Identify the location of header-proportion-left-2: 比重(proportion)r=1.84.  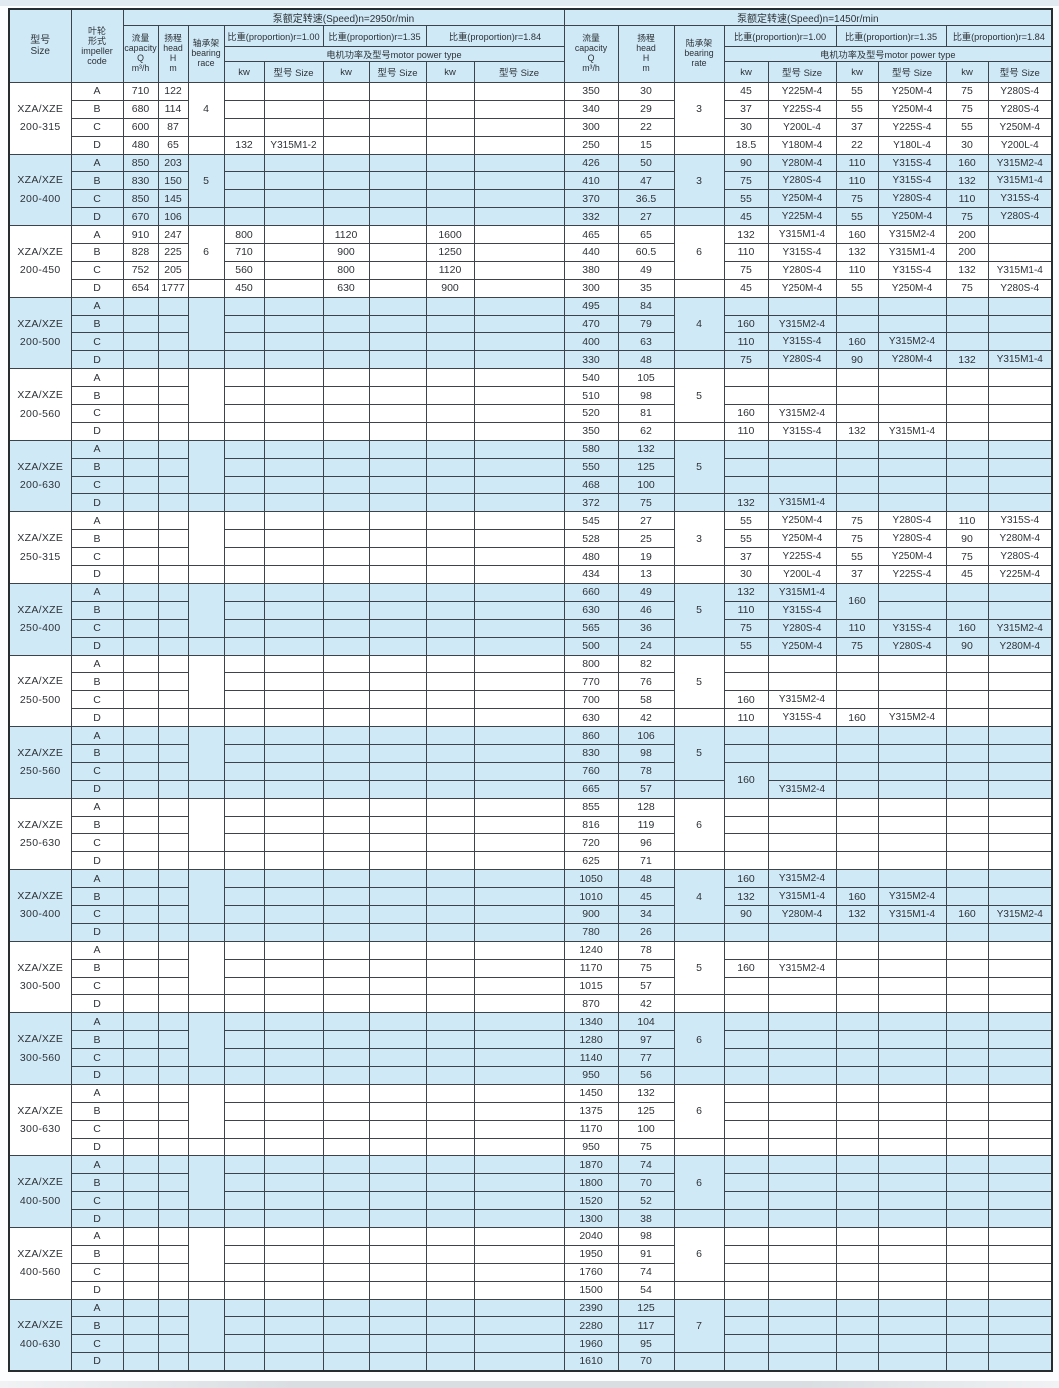
(495, 36).